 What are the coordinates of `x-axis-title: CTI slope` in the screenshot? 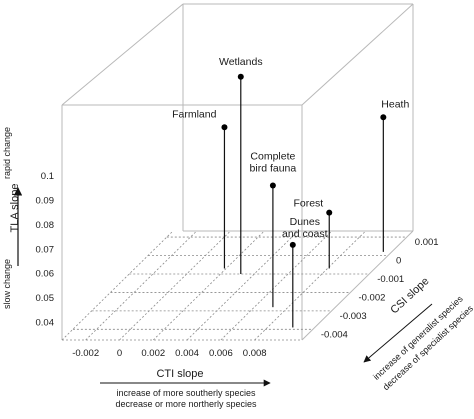 It's located at (179, 374).